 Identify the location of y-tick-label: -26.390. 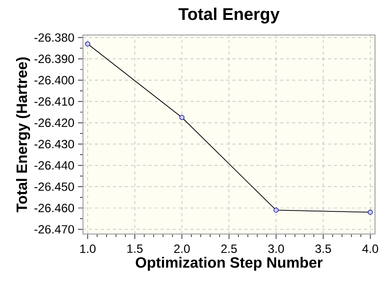
(54, 59).